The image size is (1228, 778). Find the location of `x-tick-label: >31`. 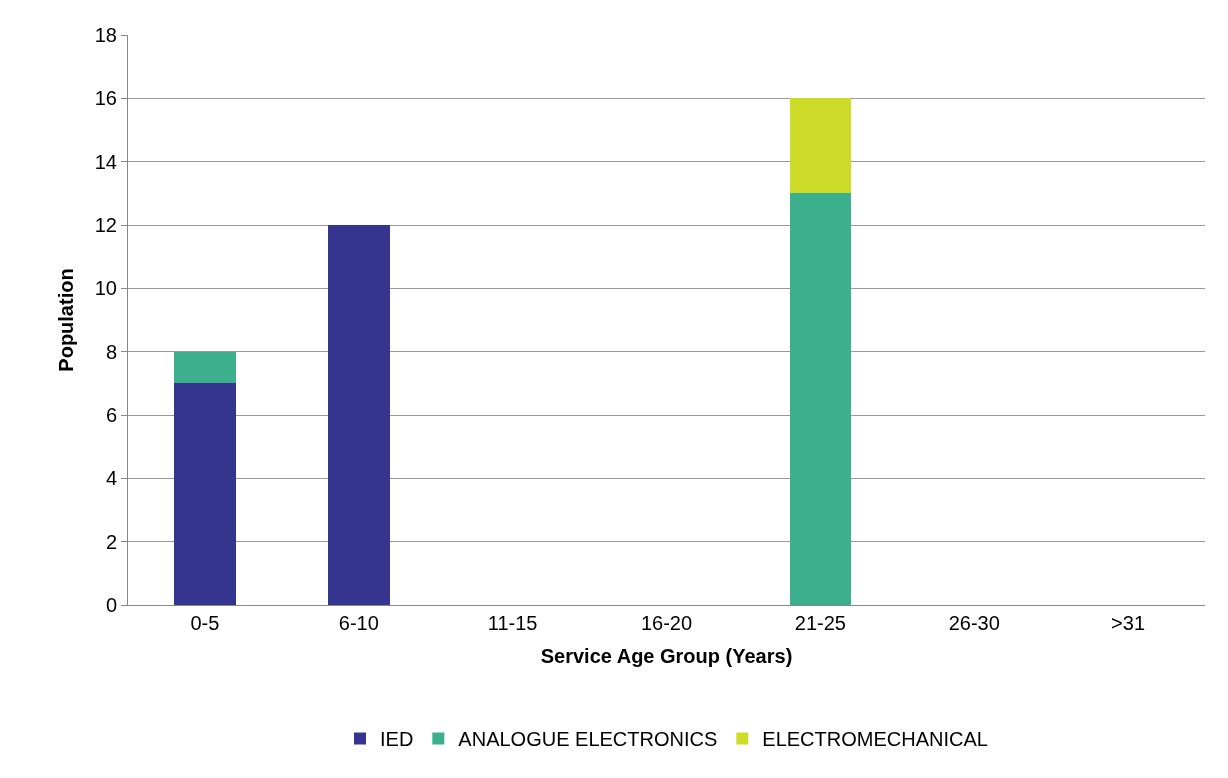

x-tick-label: >31 is located at coordinates (1128, 623).